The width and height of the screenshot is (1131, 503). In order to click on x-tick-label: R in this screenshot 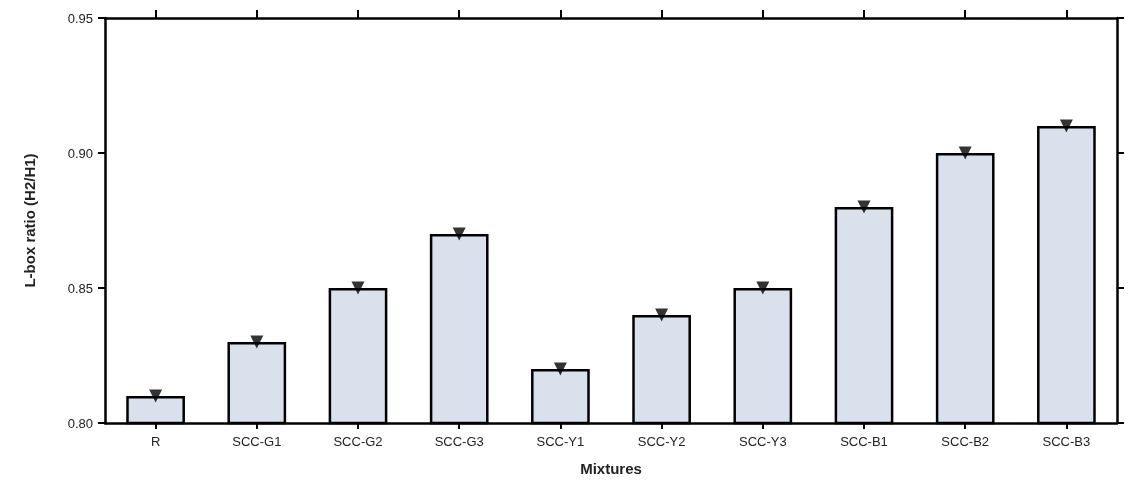, I will do `click(155, 441)`.